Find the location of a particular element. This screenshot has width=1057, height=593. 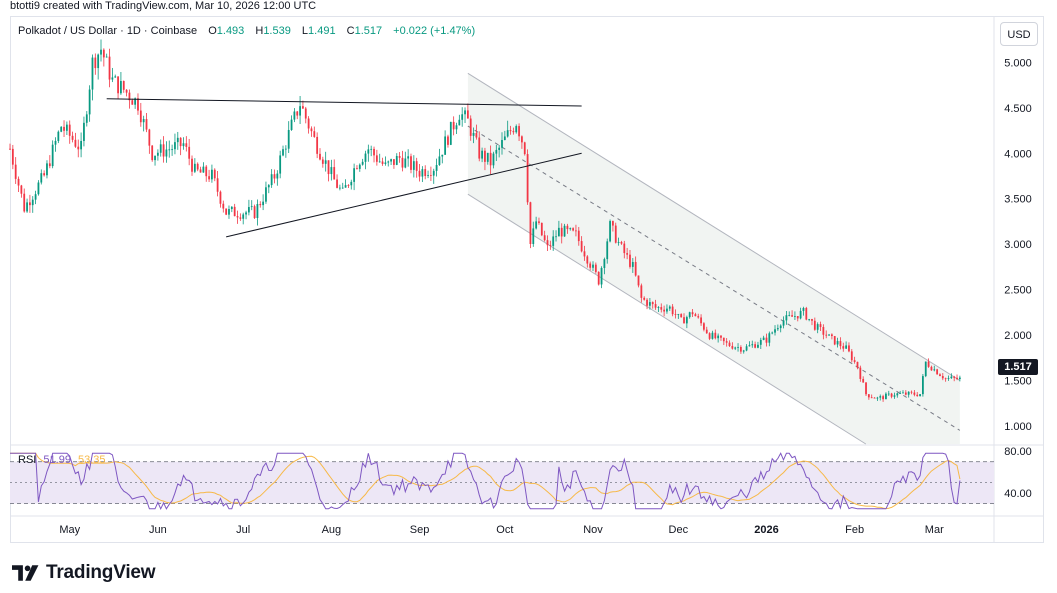

tradingview-logo-icon is located at coordinates (25, 573).